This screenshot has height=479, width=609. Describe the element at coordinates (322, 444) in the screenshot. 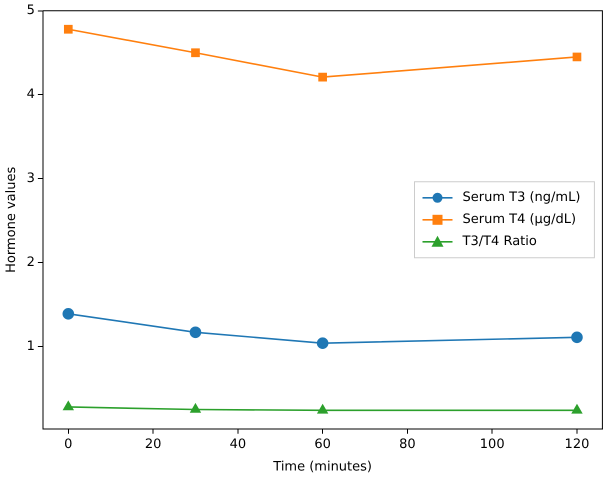

I see `x-tick-label: 60` at that location.